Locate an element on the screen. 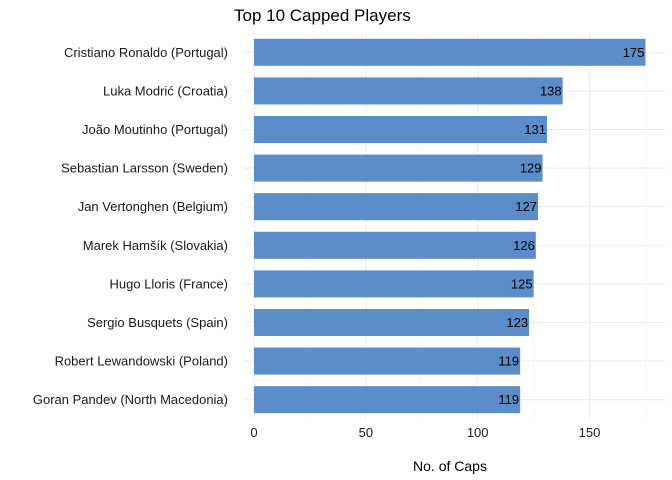  category-label: Hugo Lloris (France) is located at coordinates (169, 283).